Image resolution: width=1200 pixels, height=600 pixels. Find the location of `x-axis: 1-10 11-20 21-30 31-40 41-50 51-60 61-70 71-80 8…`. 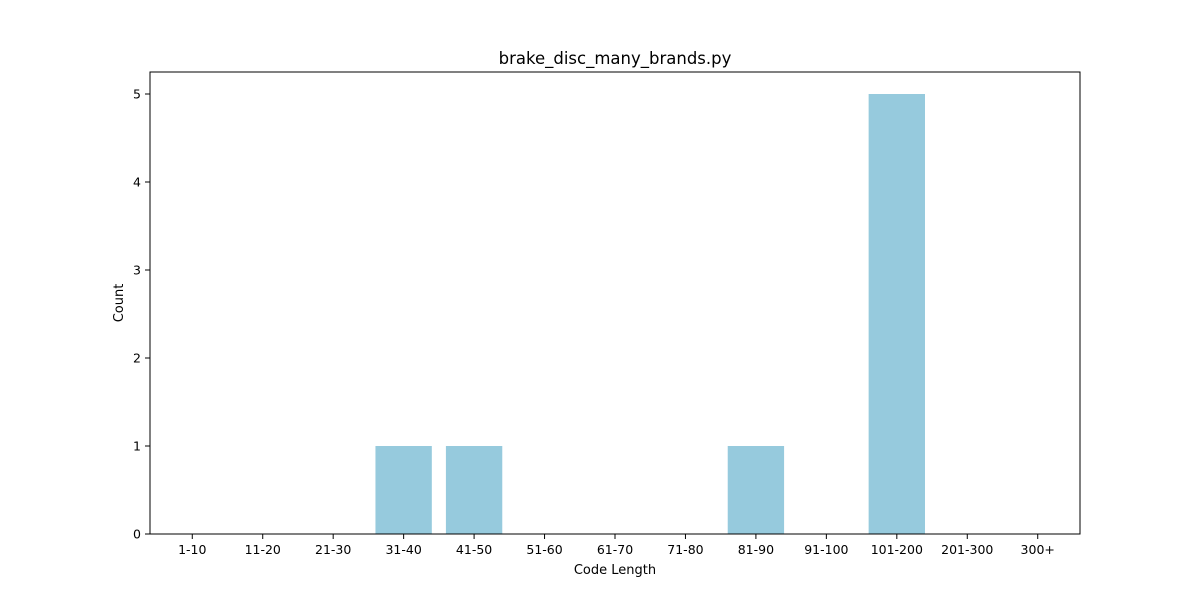

x-axis: 1-10 11-20 21-30 31-40 41-50 51-60 61-70 71-80 8… is located at coordinates (616, 545).